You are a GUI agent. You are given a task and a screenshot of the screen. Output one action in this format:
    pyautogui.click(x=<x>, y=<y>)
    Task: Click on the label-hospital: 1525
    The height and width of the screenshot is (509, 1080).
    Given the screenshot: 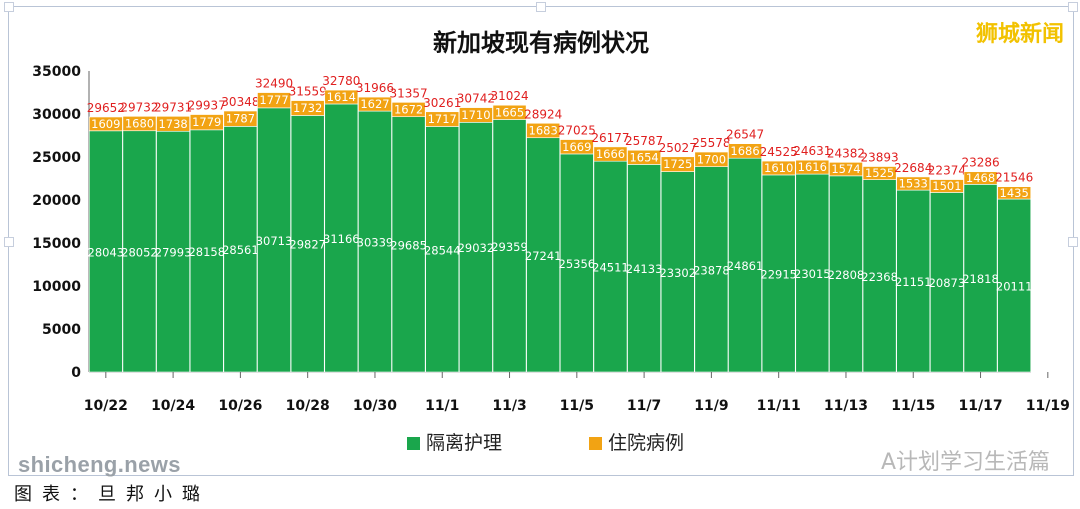 What is the action you would take?
    pyautogui.click(x=879, y=173)
    